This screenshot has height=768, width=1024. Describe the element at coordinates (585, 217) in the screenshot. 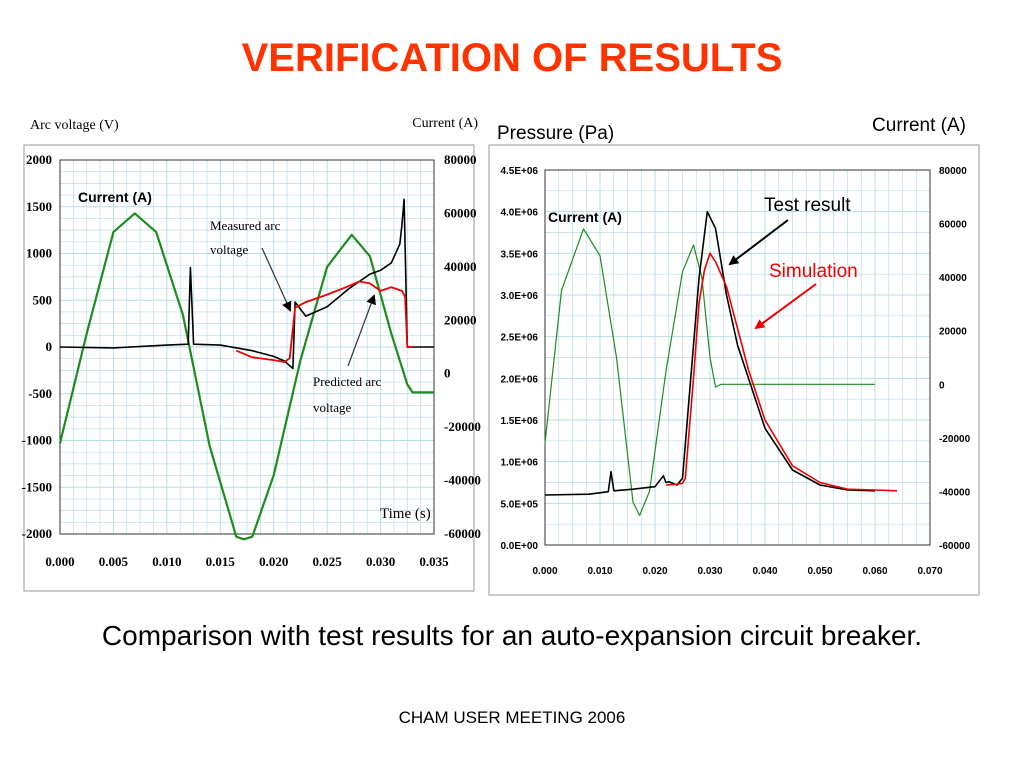

I see `right-inner-label: Current (A)` at that location.